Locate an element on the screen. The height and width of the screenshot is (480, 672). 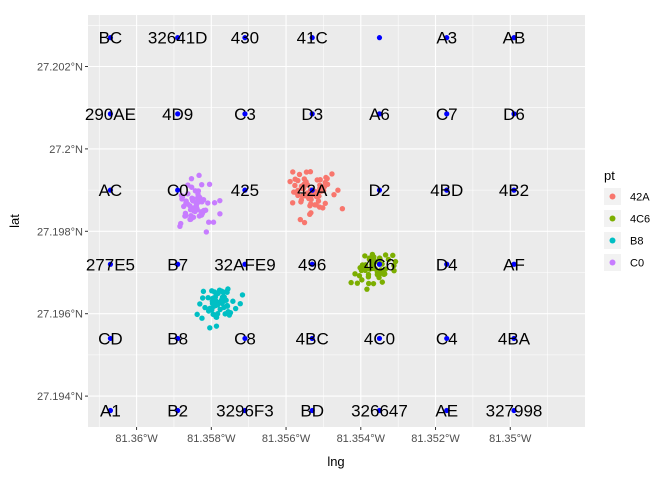
grid-cell-label: 496 is located at coordinates (312, 264).